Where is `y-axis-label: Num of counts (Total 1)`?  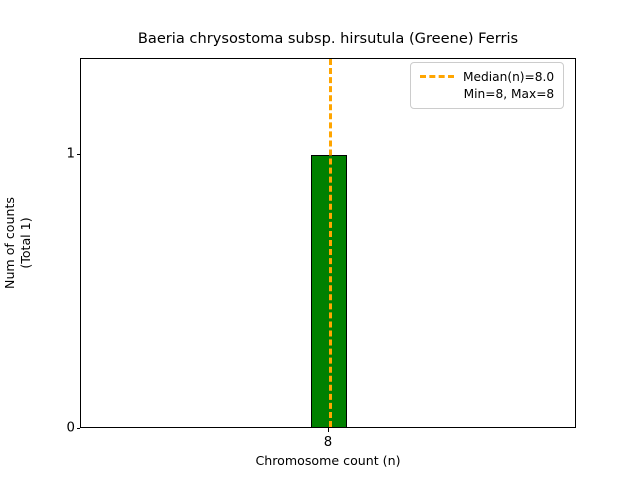 y-axis-label: Num of counts (Total 1) is located at coordinates (18, 243).